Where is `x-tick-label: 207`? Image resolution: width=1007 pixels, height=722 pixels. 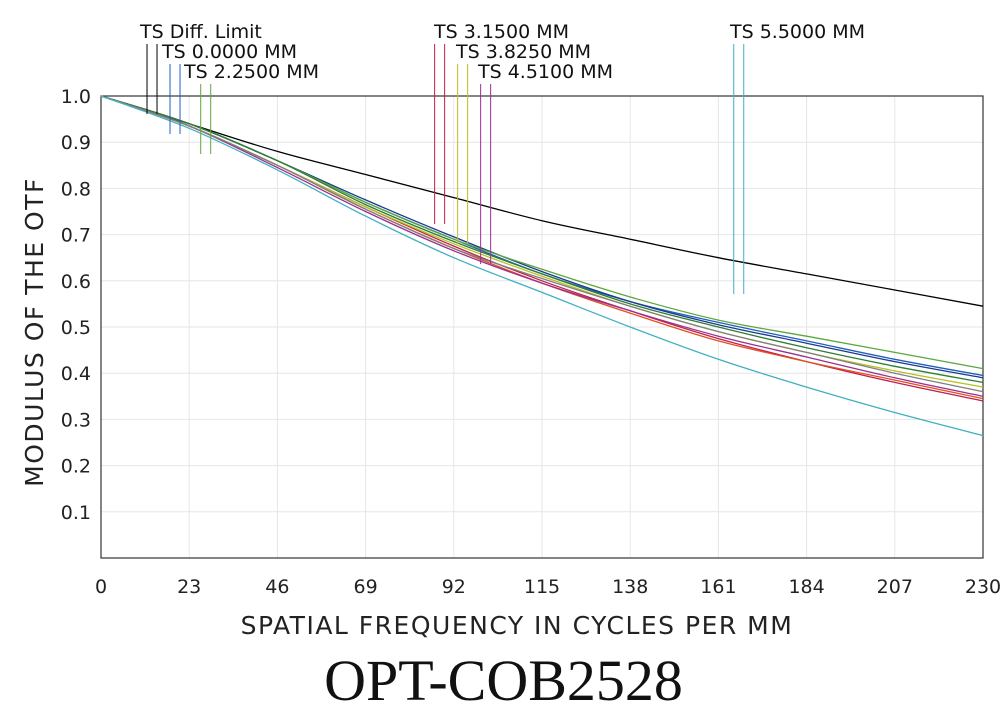 x-tick-label: 207 is located at coordinates (895, 587).